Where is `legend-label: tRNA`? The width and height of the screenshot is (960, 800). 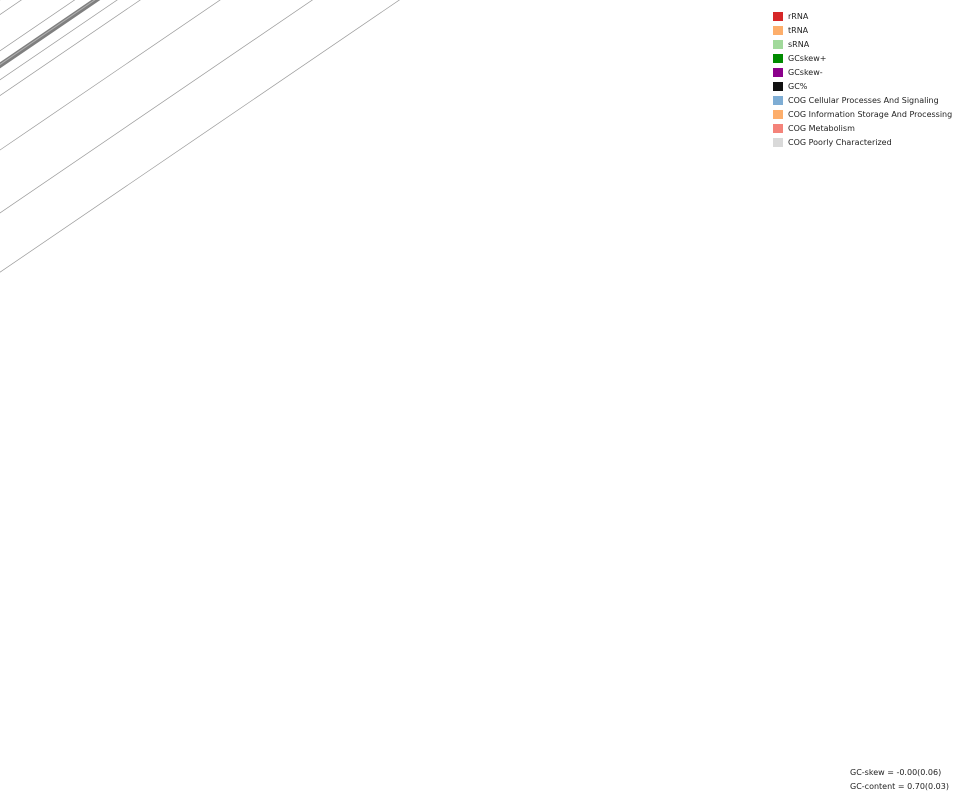
legend-label: tRNA is located at coordinates (798, 30).